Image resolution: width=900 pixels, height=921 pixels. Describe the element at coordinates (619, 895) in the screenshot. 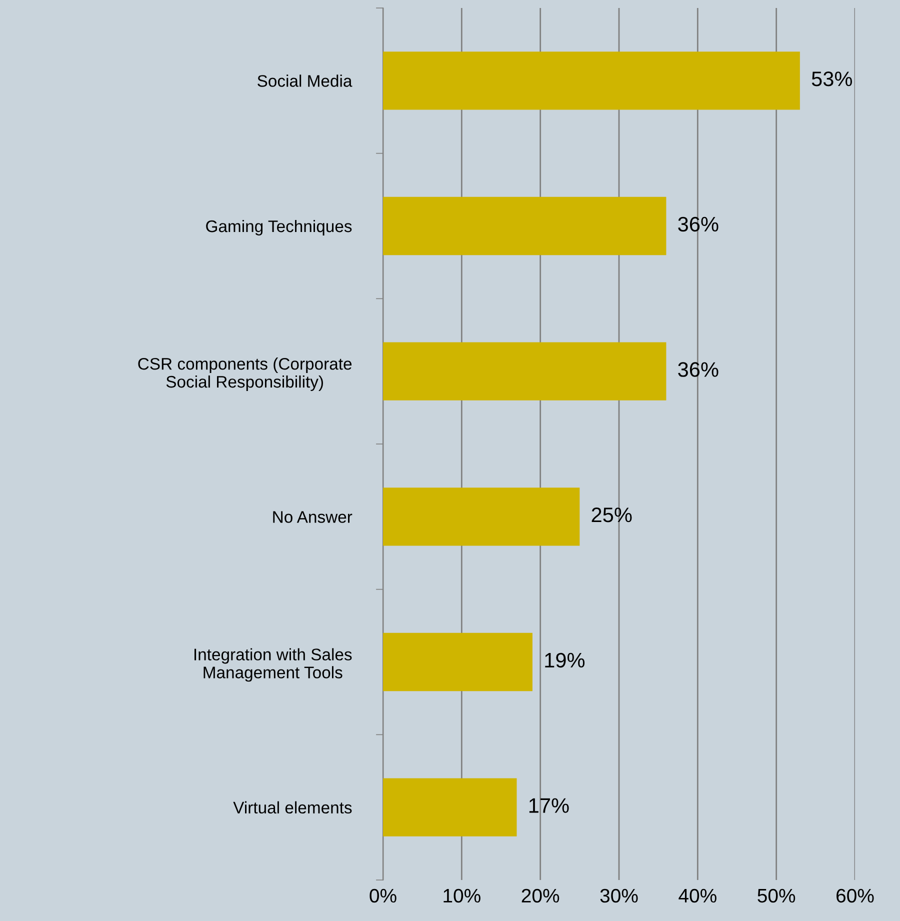

I see `x-tick-label: 30%` at that location.